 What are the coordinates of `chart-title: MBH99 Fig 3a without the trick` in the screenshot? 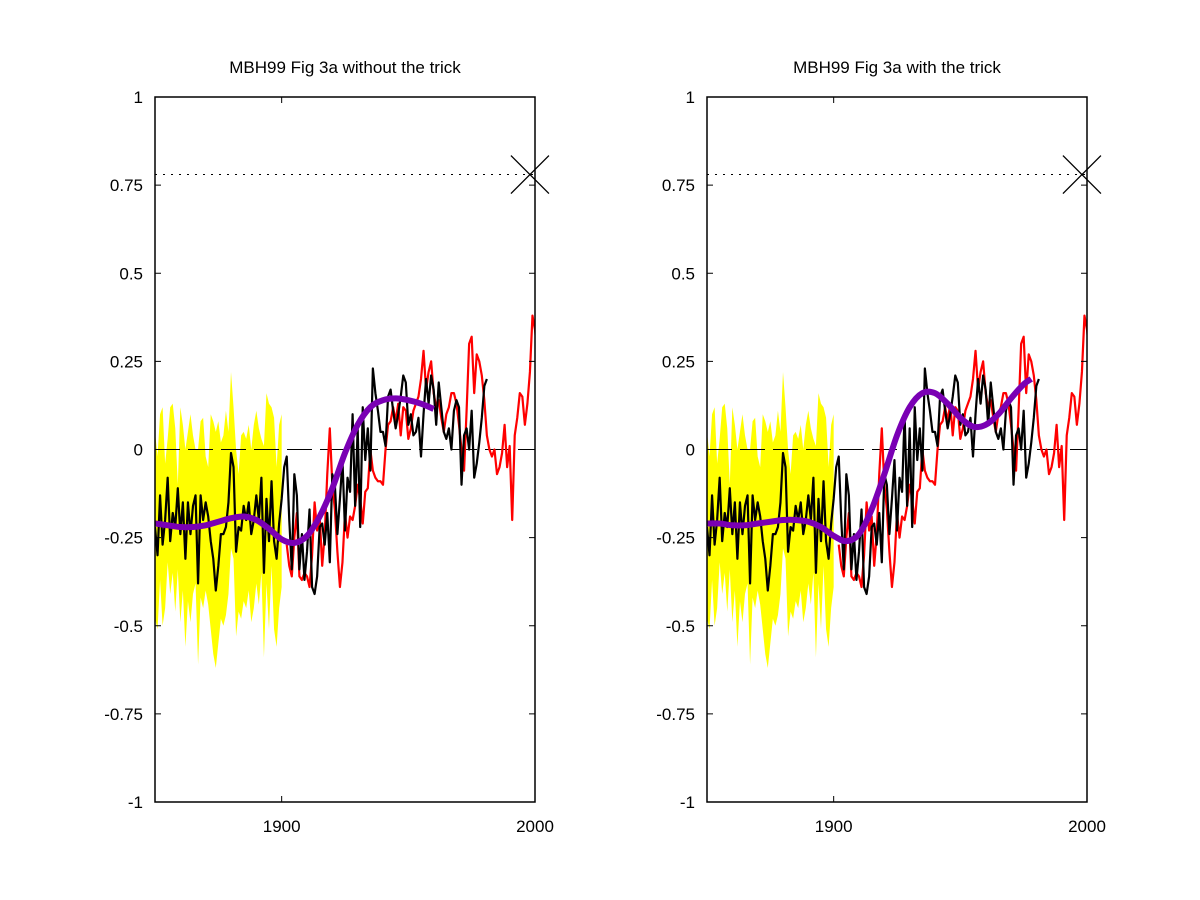 It's located at (345, 67).